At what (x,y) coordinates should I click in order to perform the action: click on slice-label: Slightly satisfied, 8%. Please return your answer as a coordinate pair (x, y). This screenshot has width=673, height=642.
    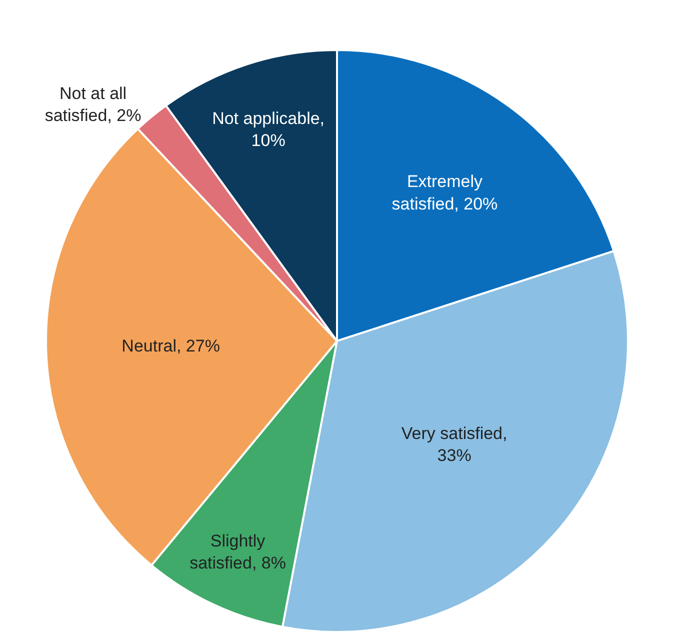
    Looking at the image, I should click on (238, 551).